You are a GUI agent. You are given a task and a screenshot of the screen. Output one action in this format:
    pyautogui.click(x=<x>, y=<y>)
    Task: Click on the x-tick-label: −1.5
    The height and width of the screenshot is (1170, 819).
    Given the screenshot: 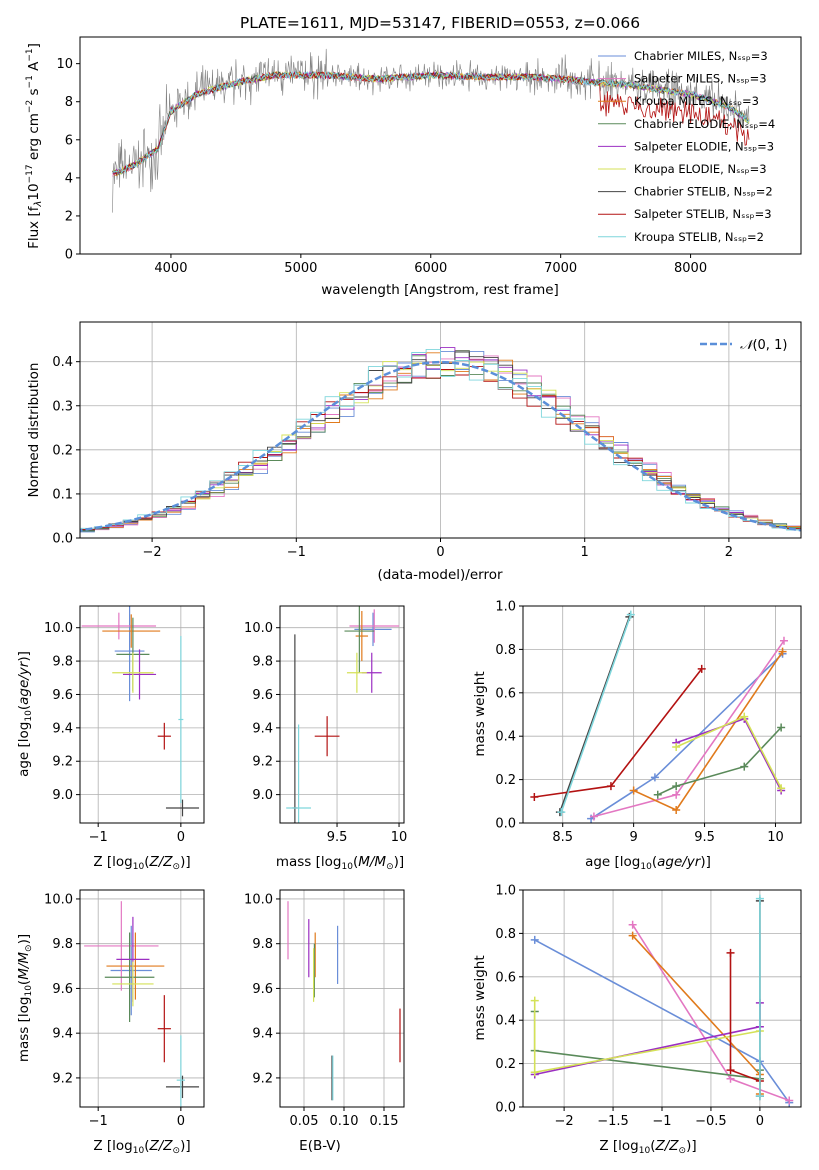 What is the action you would take?
    pyautogui.click(x=613, y=1121)
    